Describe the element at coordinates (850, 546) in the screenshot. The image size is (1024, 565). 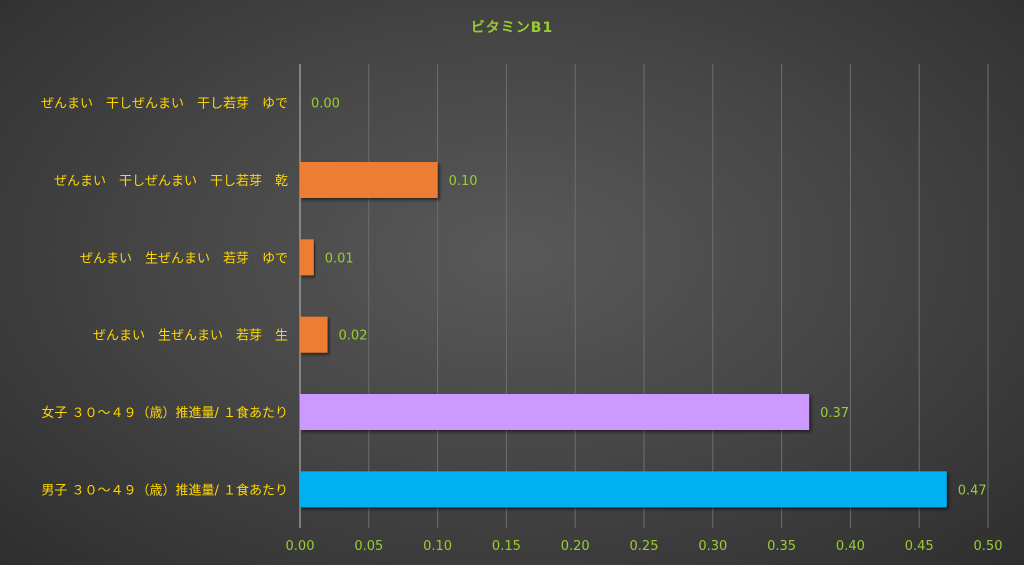
I see `x-tick-label: 0.40` at that location.